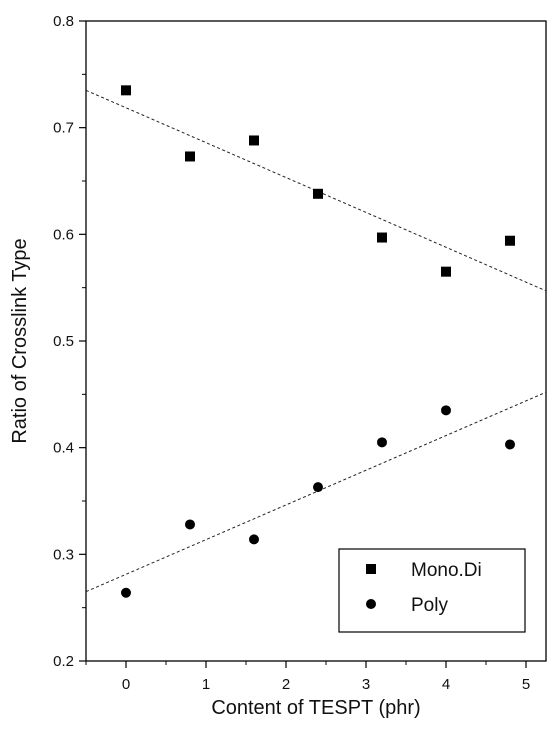 The height and width of the screenshot is (729, 548). I want to click on legend-marker-poly, so click(371, 604).